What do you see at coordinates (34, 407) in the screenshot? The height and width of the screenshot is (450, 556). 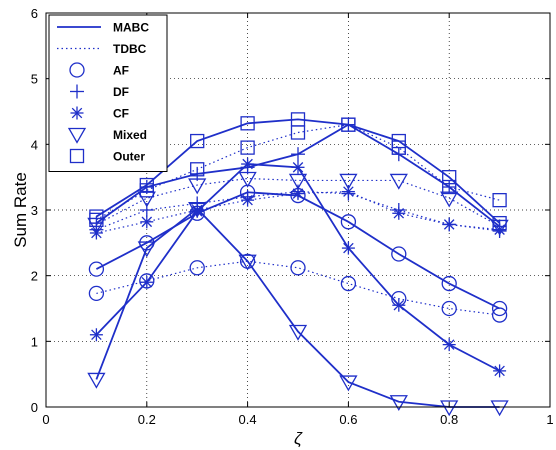 I see `y-tick-label: 0` at bounding box center [34, 407].